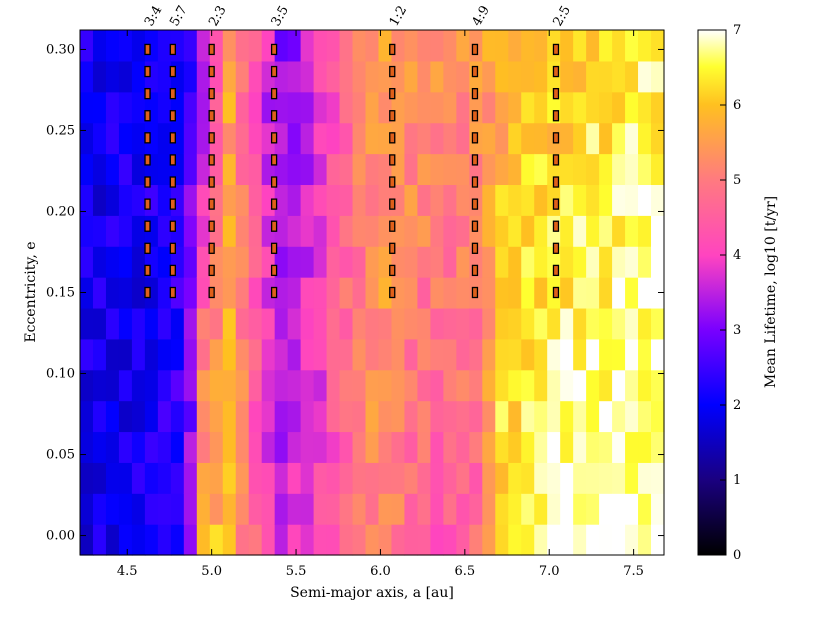 This screenshot has width=830, height=623. What do you see at coordinates (561, 16) in the screenshot?
I see `resonance-label: 2:5` at bounding box center [561, 16].